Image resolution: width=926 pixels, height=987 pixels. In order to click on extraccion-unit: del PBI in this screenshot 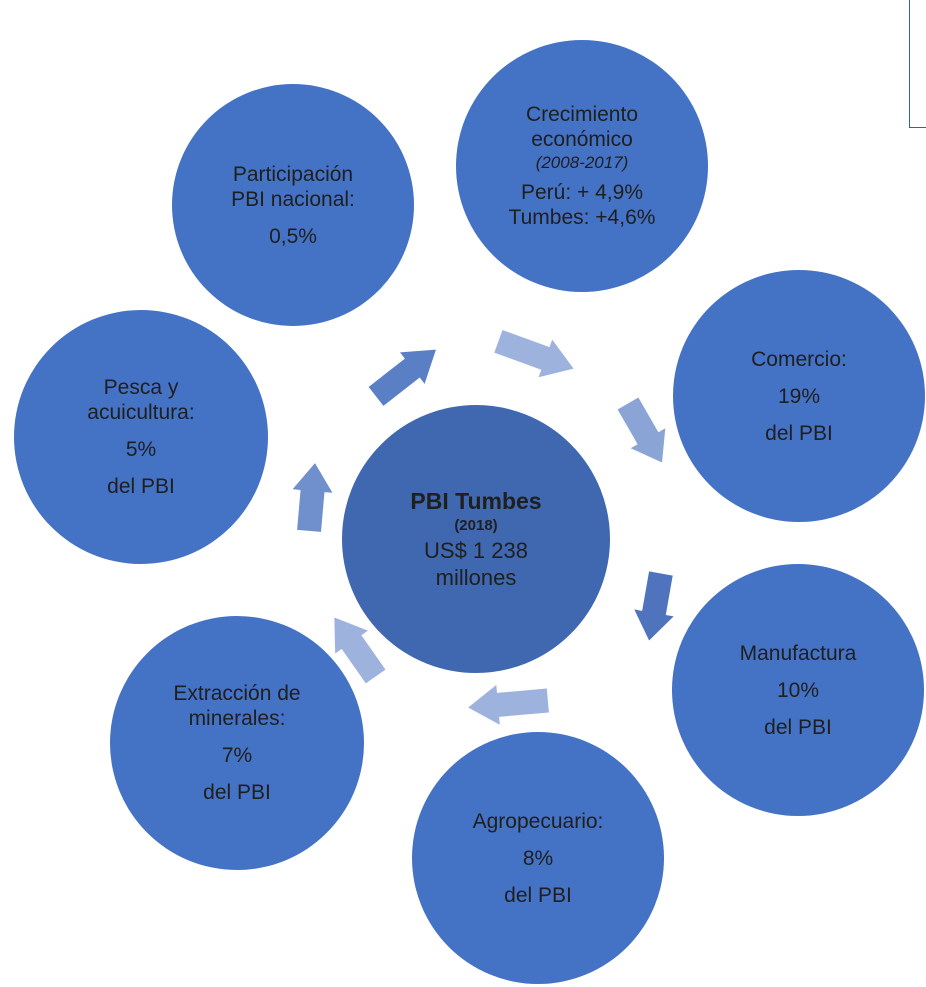, I will do `click(237, 792)`.